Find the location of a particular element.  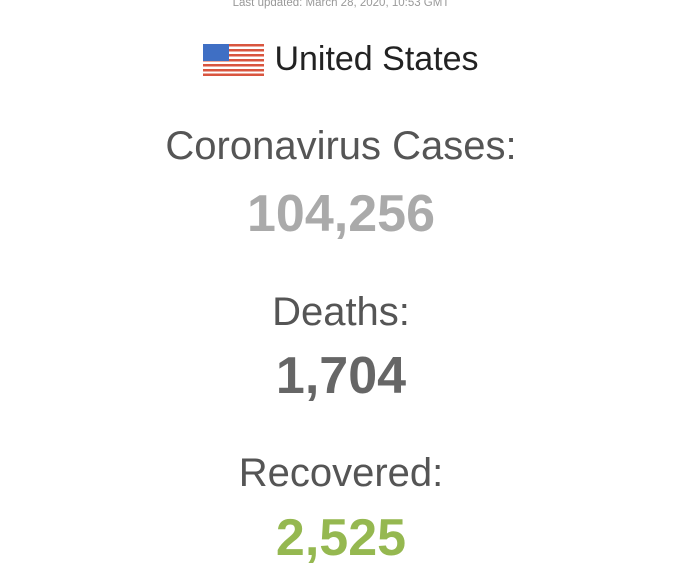

deaths-label: Deaths: is located at coordinates (341, 312).